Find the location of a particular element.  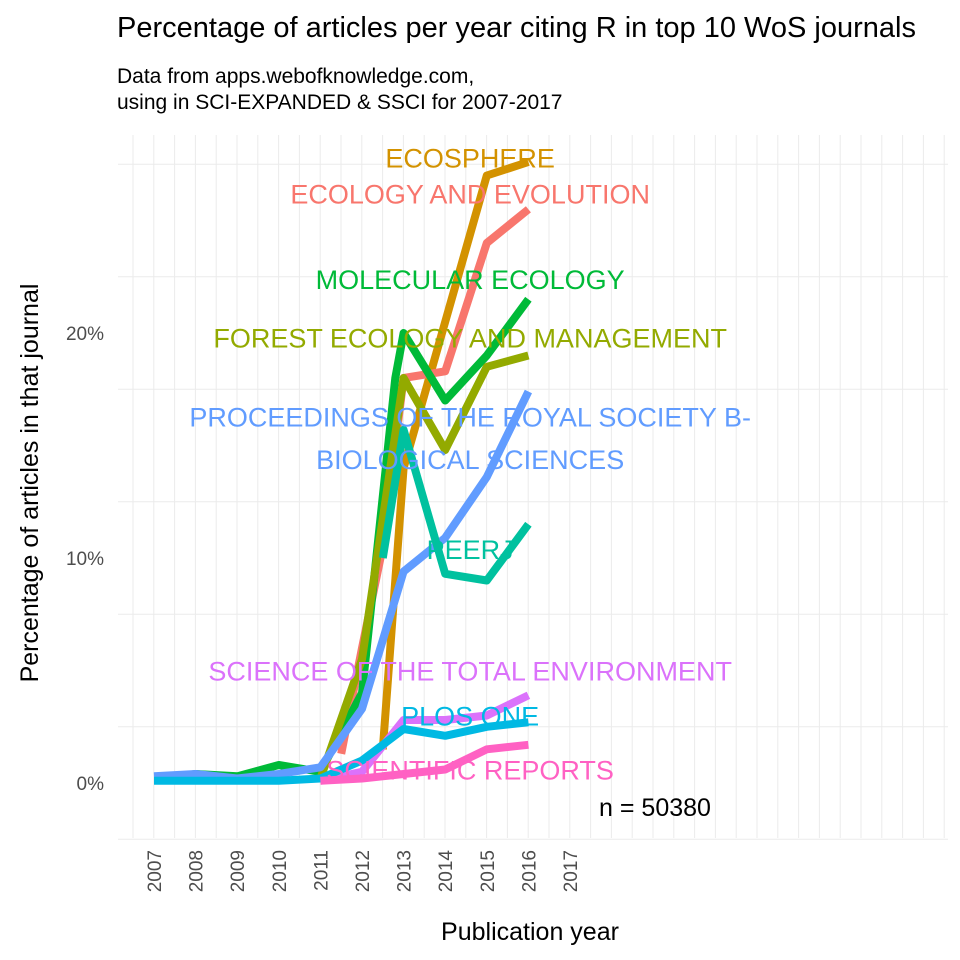

series-label: PROCEEDINGS OF THE ROYAL SOCIETY B- is located at coordinates (470, 417).